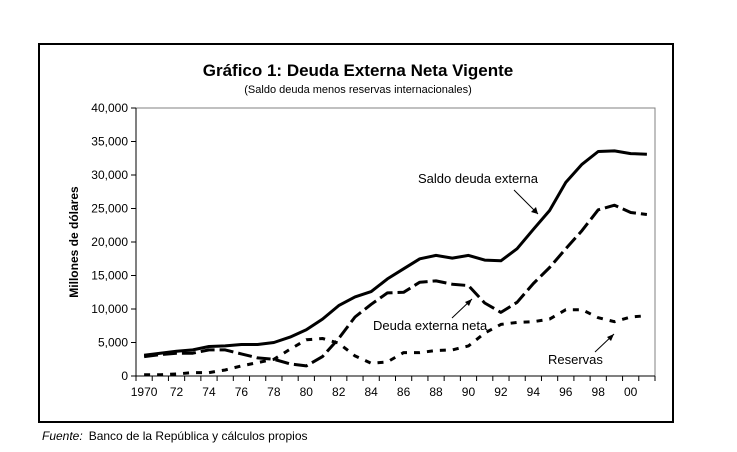 The image size is (737, 452). What do you see at coordinates (396, 342) in the screenshot?
I see `series-line-reservas` at bounding box center [396, 342].